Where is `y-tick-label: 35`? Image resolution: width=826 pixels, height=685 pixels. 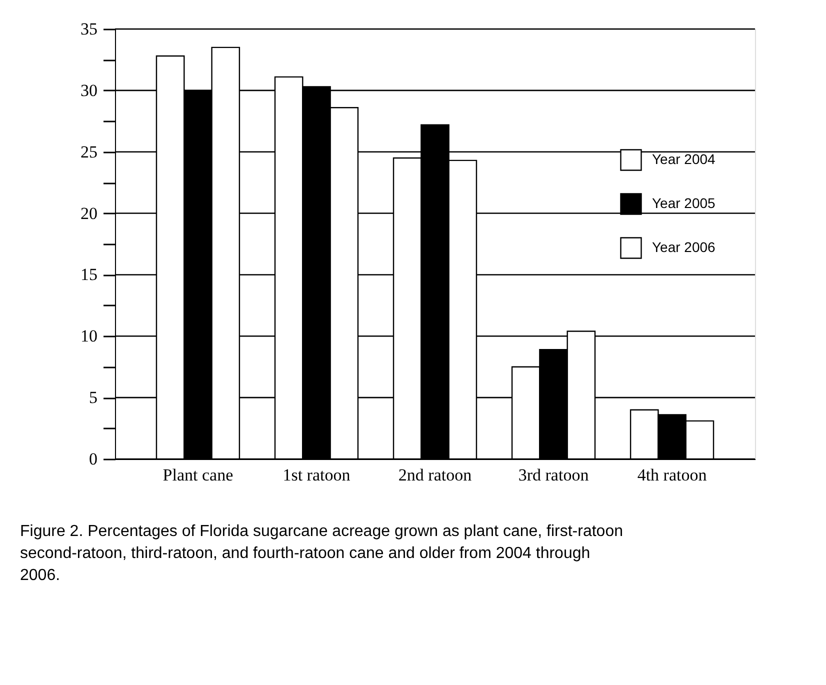 y-tick-label: 35 is located at coordinates (89, 29).